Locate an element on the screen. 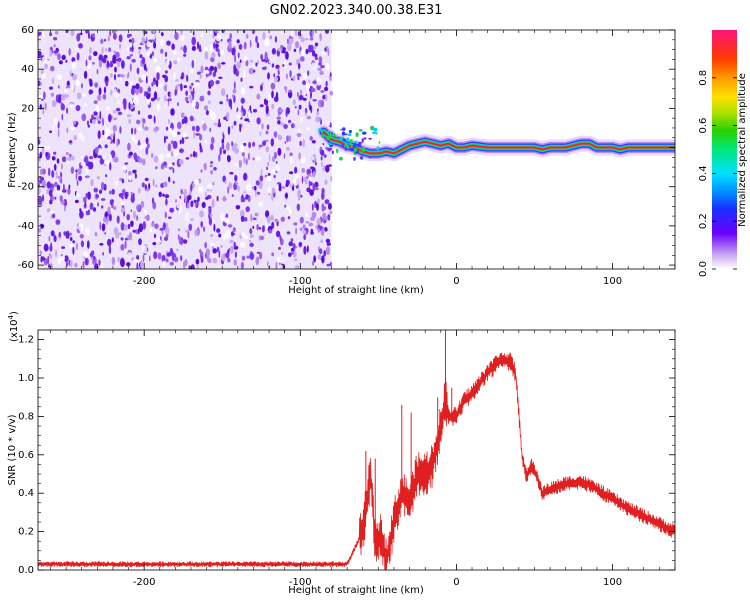 The image size is (750, 604). snr-x-tick-label: -200 is located at coordinates (144, 582).